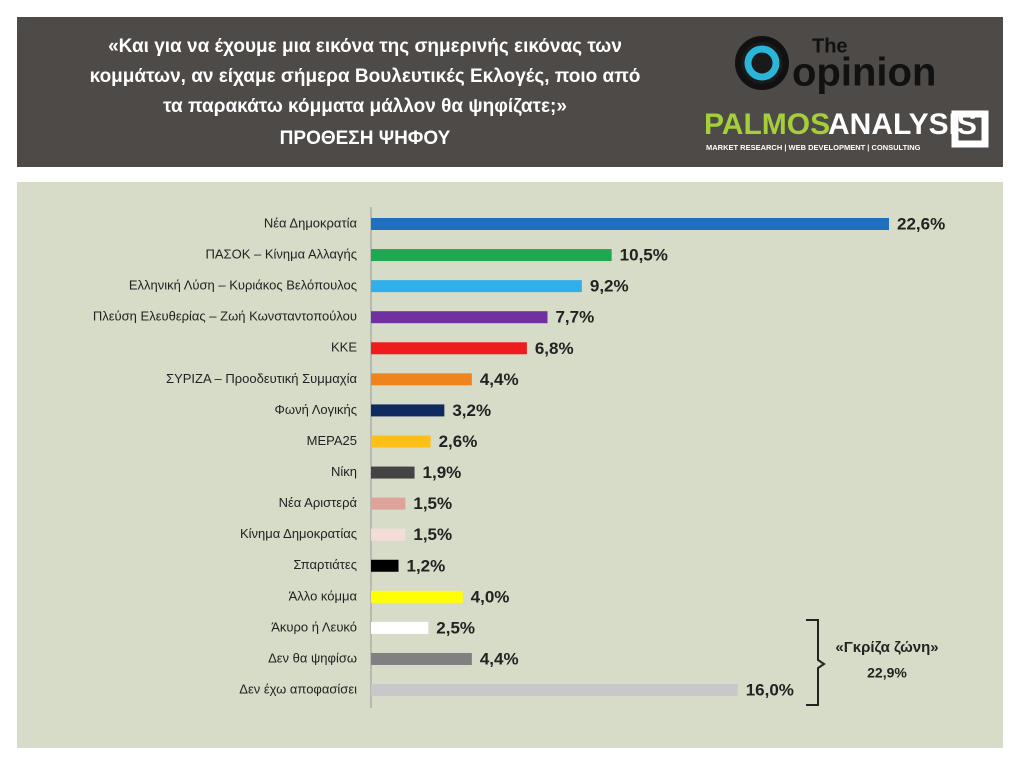  What do you see at coordinates (298, 533) in the screenshot?
I see `category-label: Κίνημα Δημοκρατίας` at bounding box center [298, 533].